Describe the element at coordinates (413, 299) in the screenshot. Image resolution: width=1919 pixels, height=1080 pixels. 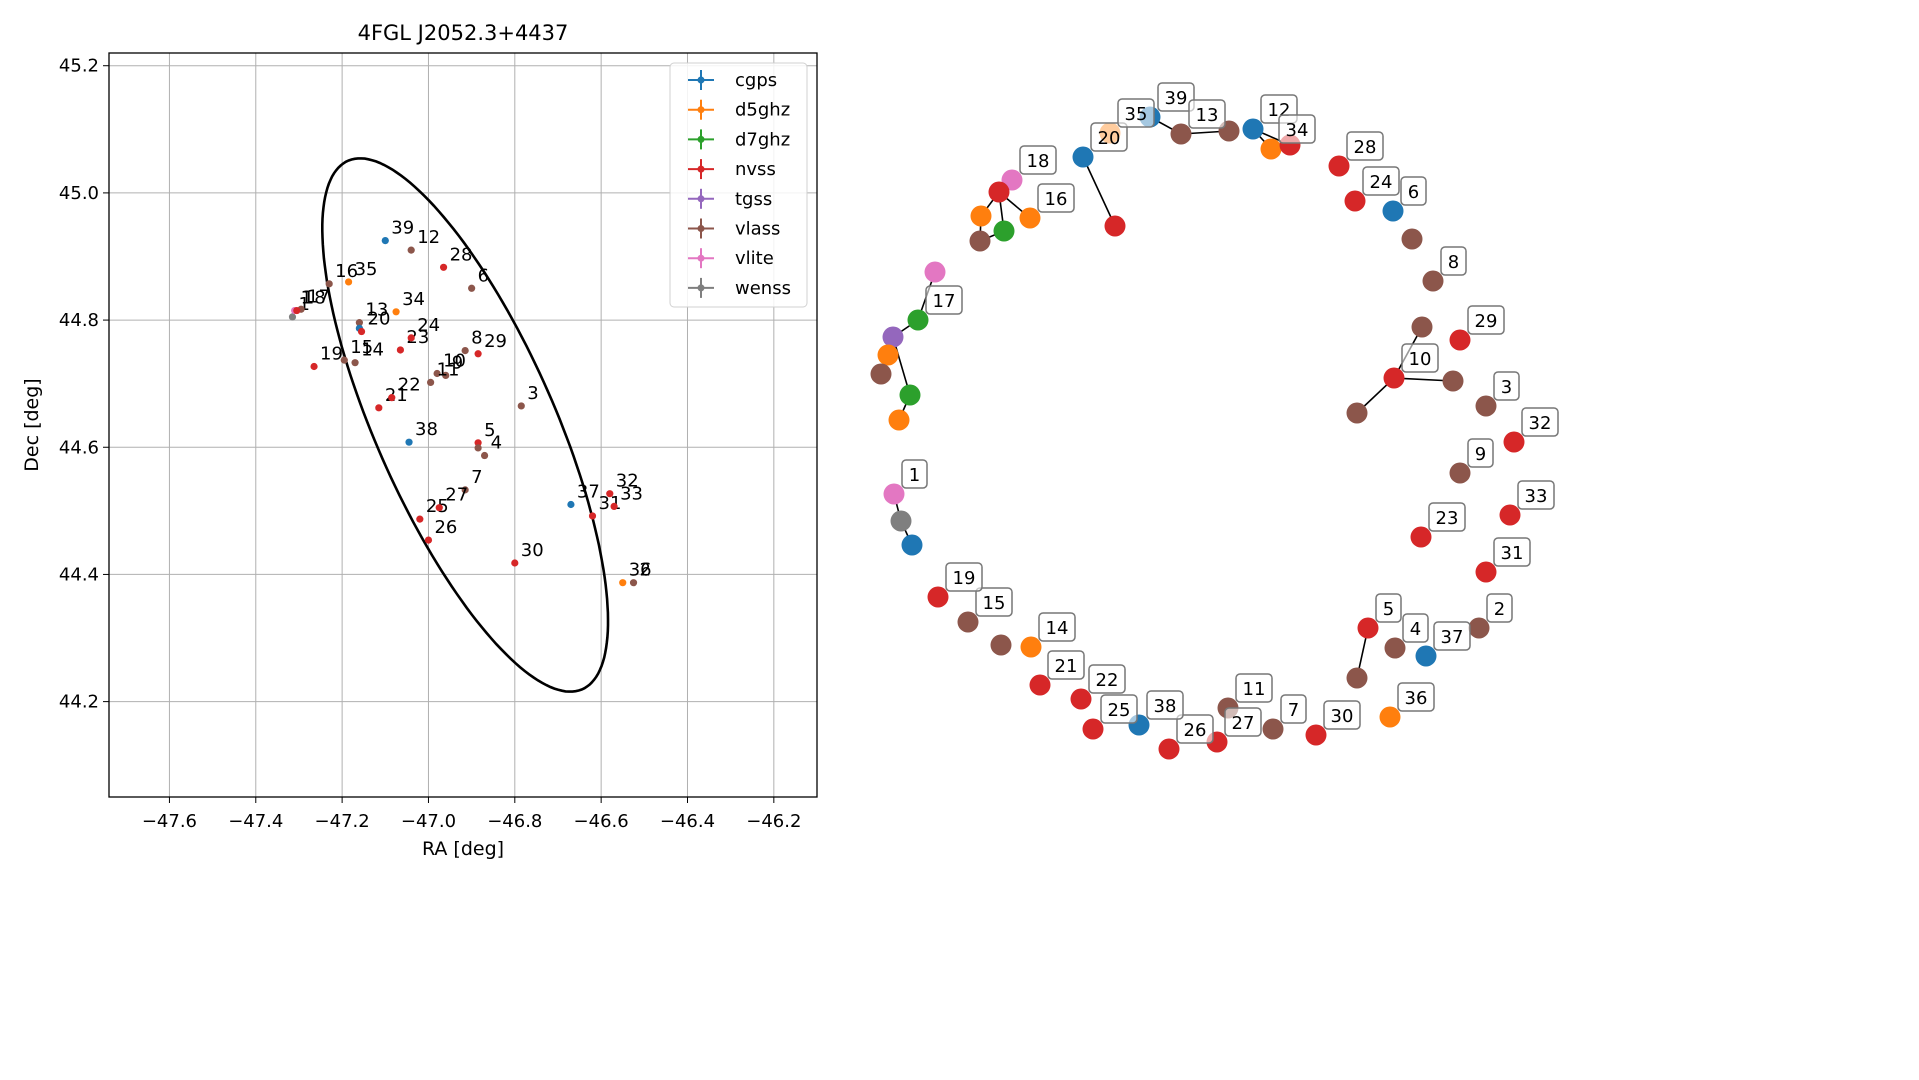
I see `point-label: 34` at that location.